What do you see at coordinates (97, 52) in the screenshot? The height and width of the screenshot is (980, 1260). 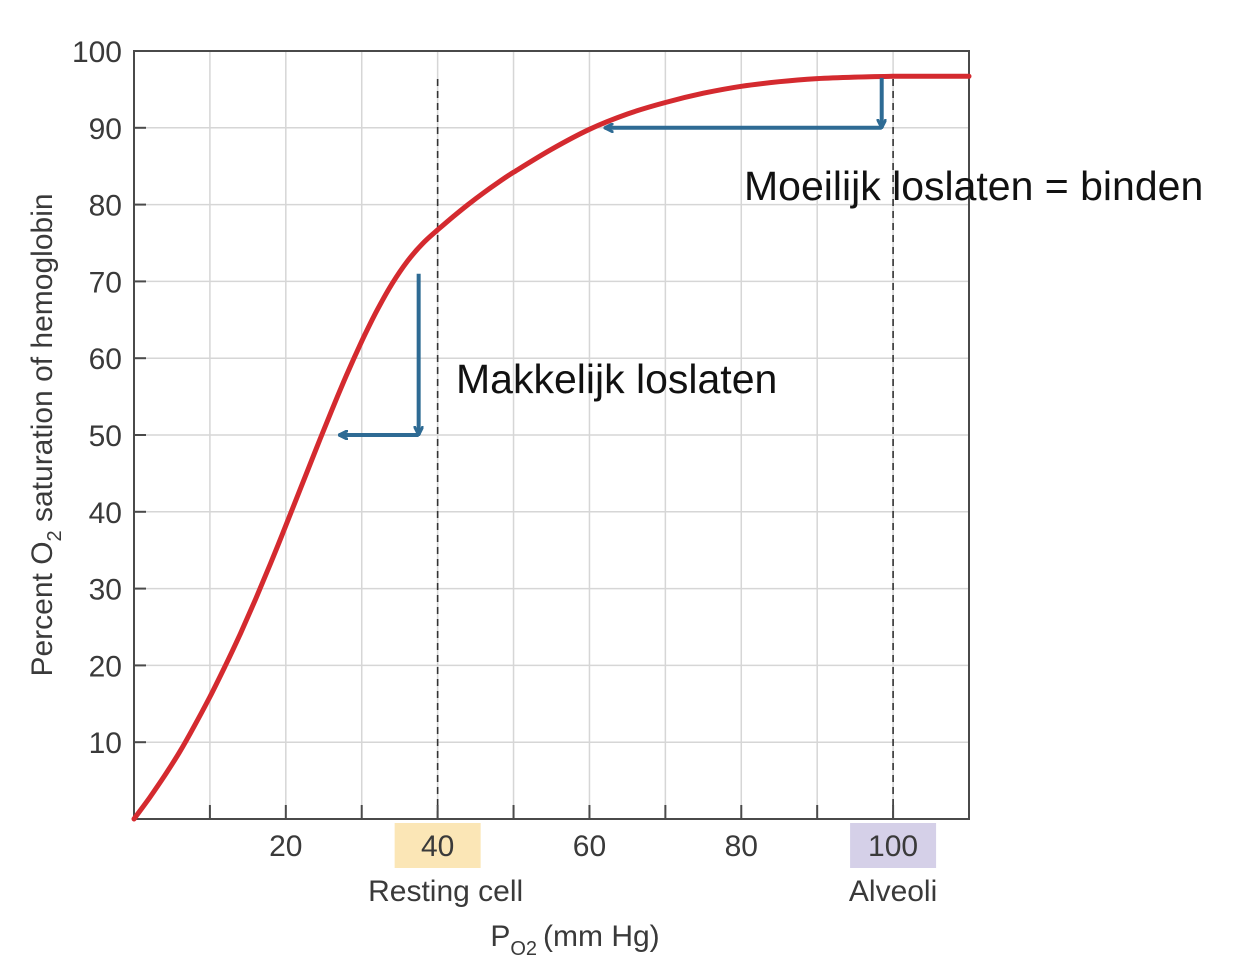 I see `y-tick-label: 100` at bounding box center [97, 52].